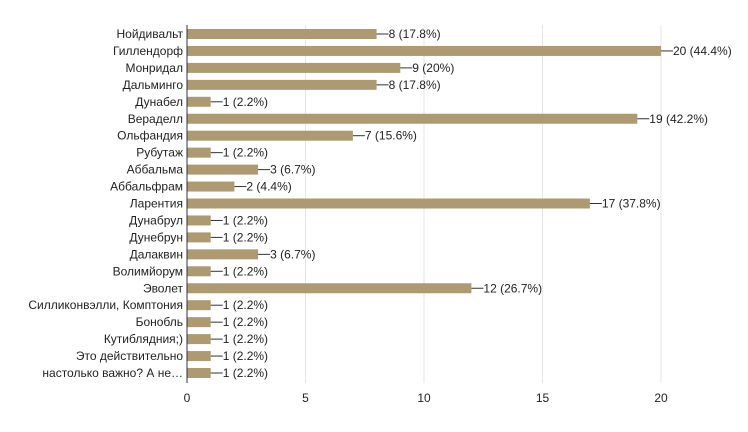  I want to click on value-label: 7 (15.6%), so click(391, 136).